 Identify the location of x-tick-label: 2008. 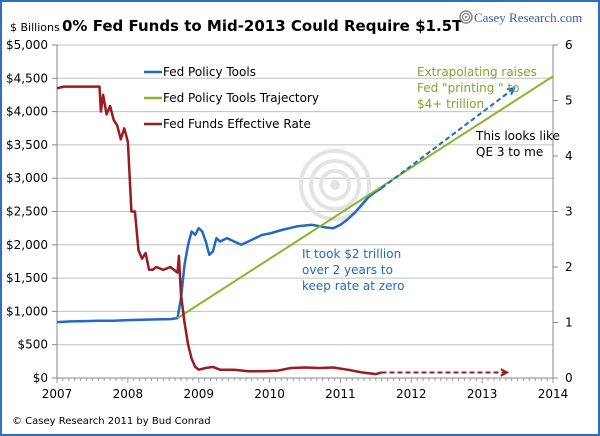
(128, 394).